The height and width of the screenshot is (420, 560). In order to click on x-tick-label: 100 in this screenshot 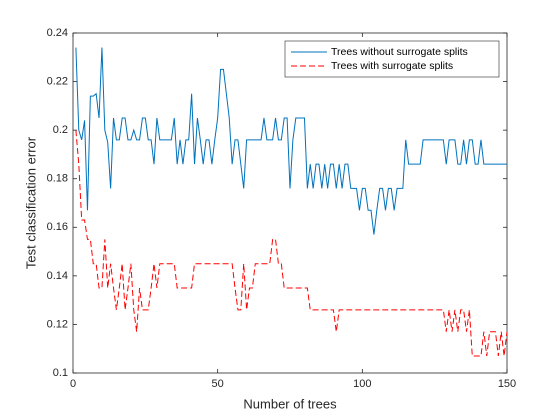, I will do `click(362, 384)`.